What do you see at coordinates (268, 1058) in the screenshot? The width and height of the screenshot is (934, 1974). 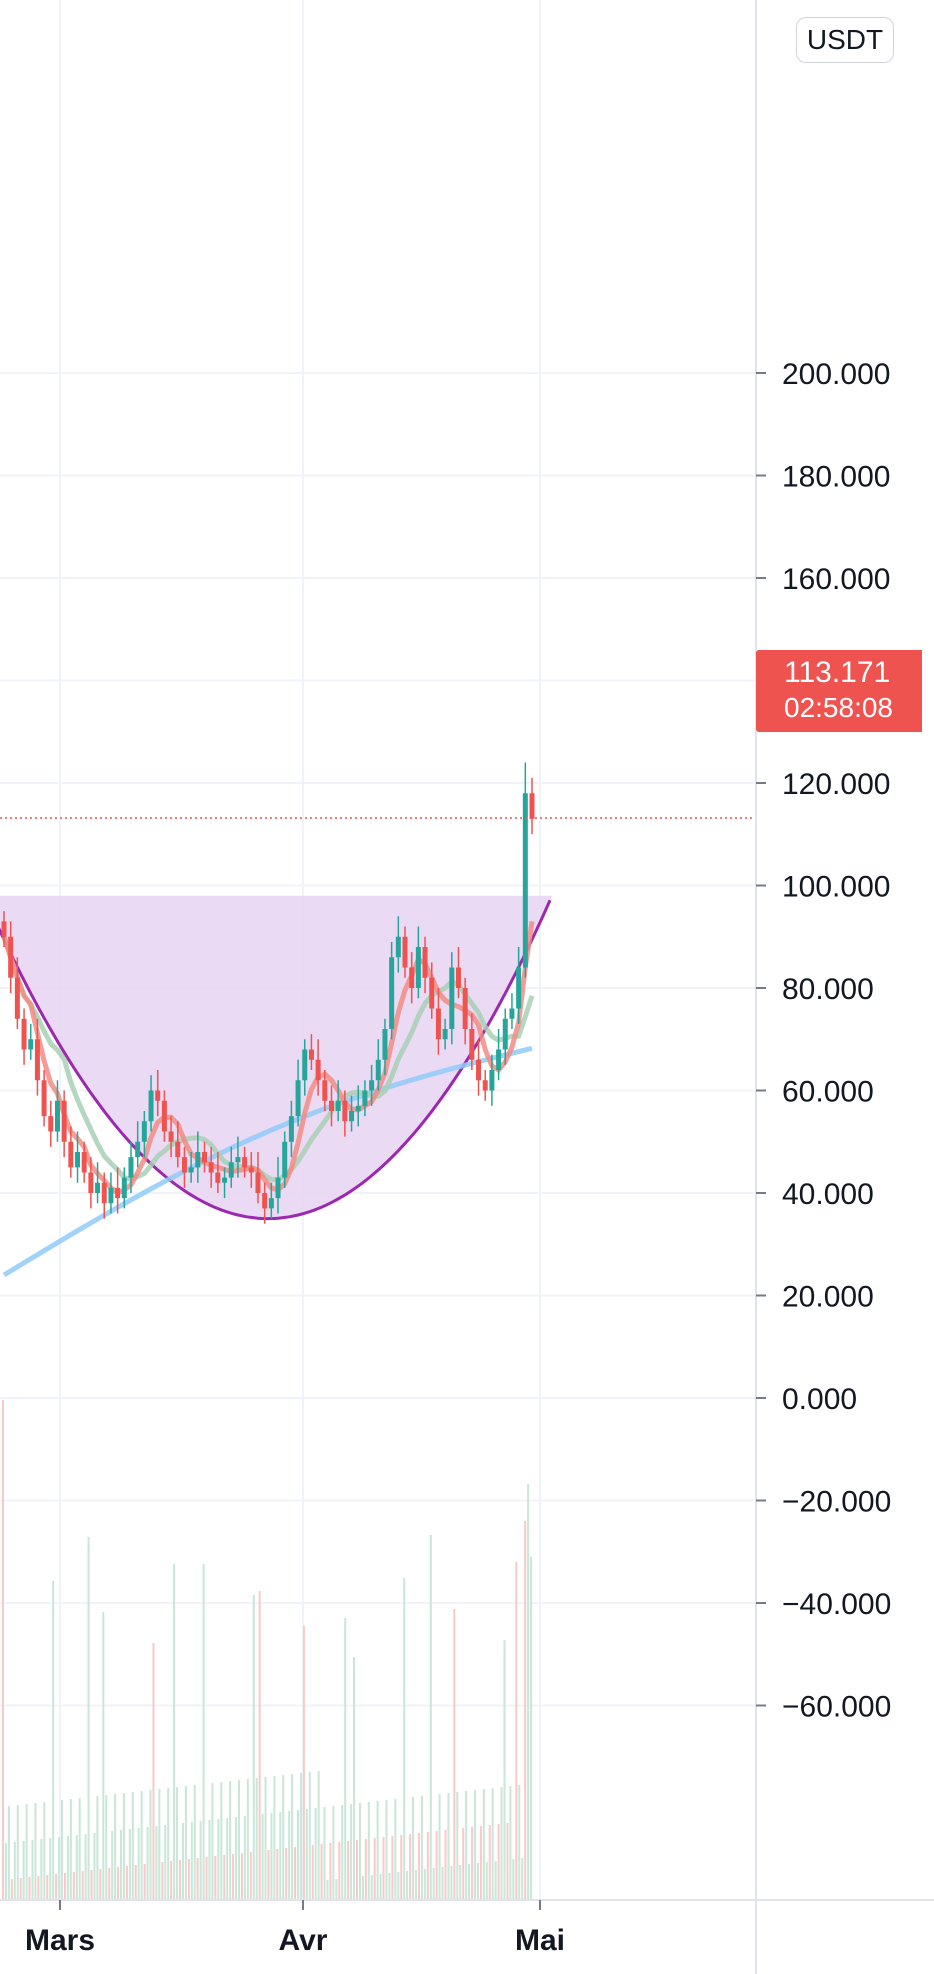 I see `ma-red-line` at bounding box center [268, 1058].